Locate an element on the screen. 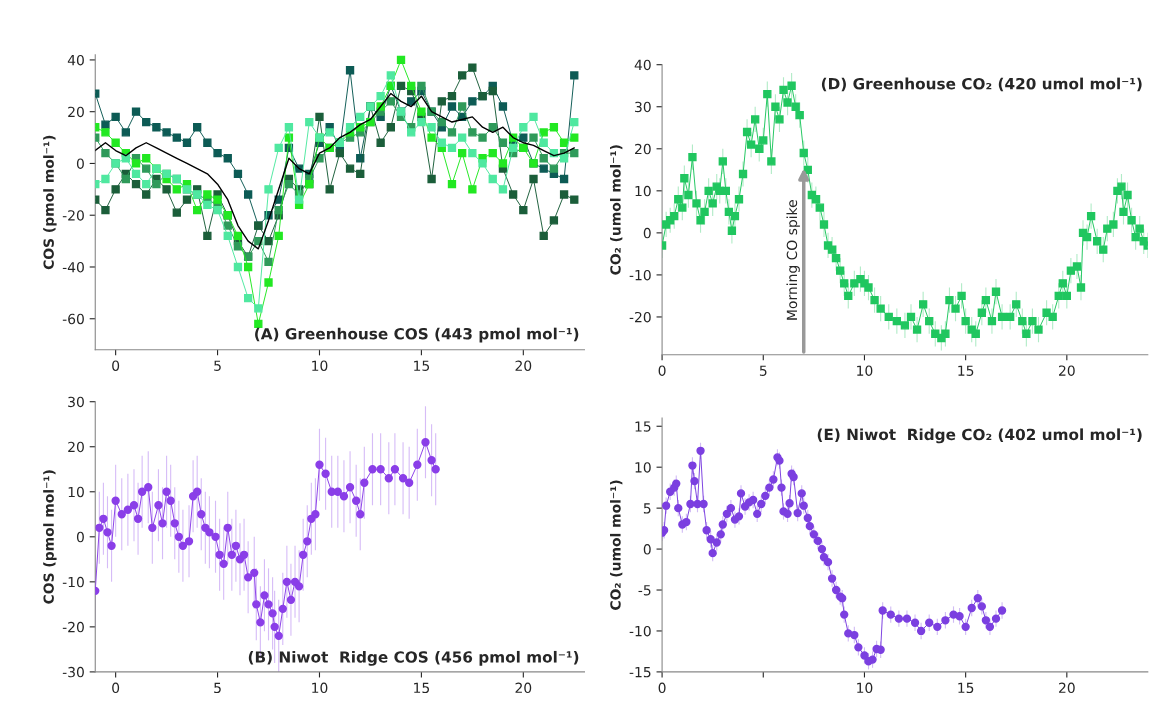  y-tick-label: -30 is located at coordinates (73, 672).